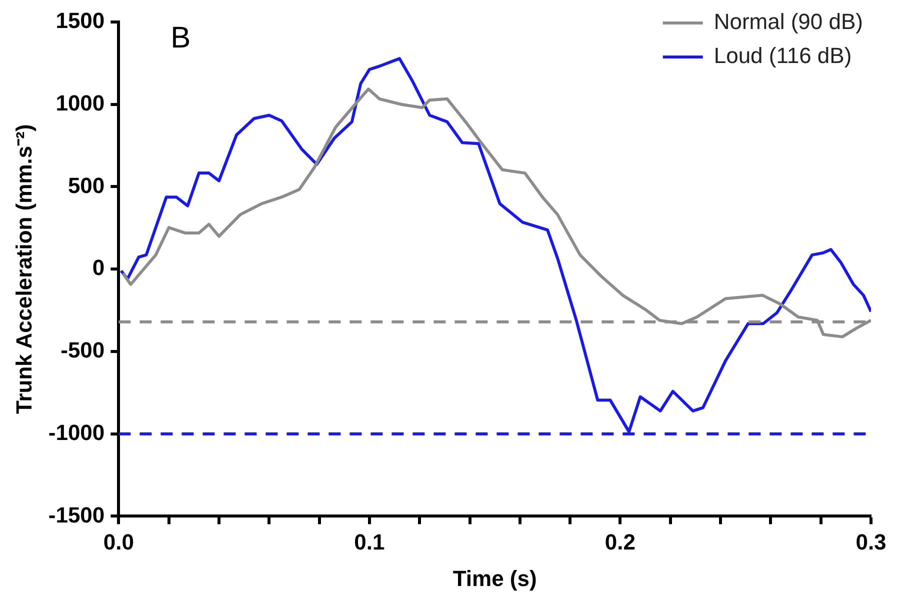  What do you see at coordinates (76, 432) in the screenshot?
I see `y-tick-label: -1000` at bounding box center [76, 432].